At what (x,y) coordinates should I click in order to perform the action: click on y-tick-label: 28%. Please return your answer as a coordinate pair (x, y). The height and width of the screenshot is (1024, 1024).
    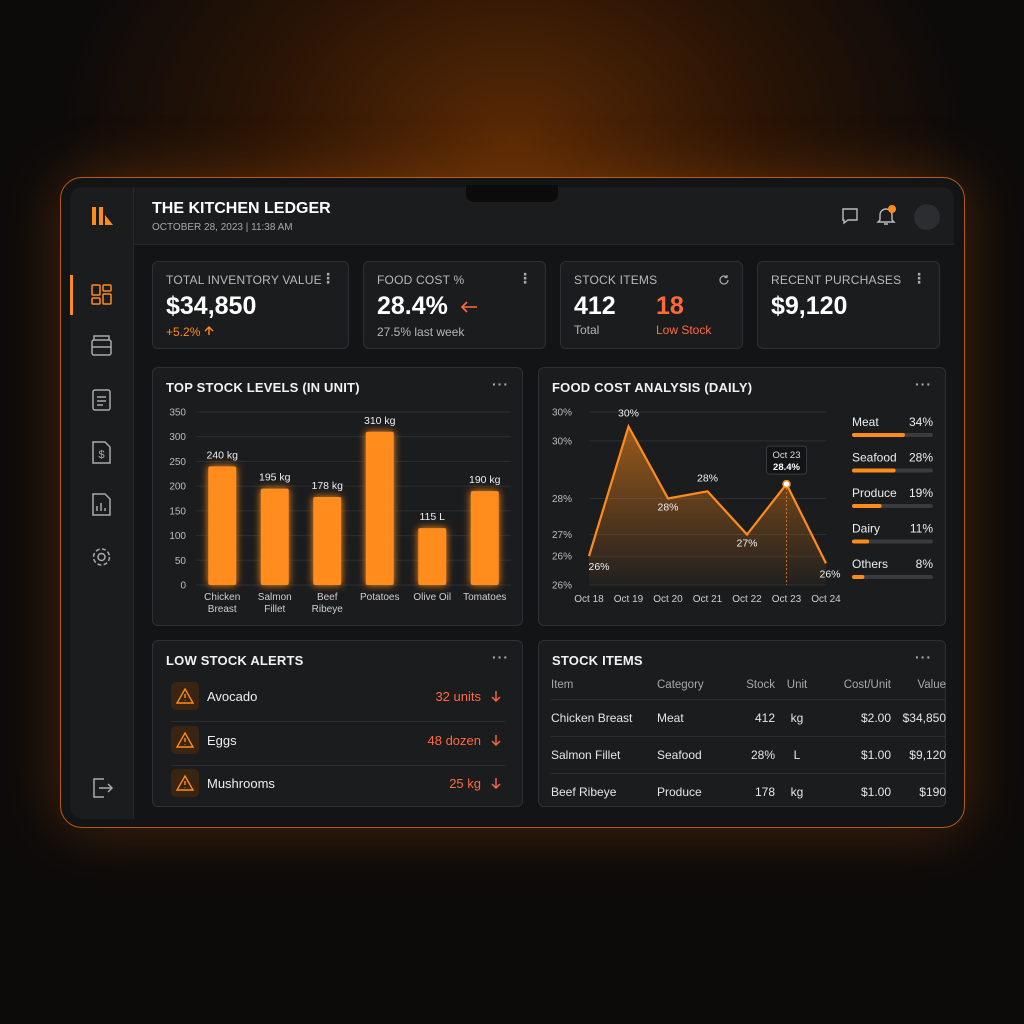
    Looking at the image, I should click on (562, 499).